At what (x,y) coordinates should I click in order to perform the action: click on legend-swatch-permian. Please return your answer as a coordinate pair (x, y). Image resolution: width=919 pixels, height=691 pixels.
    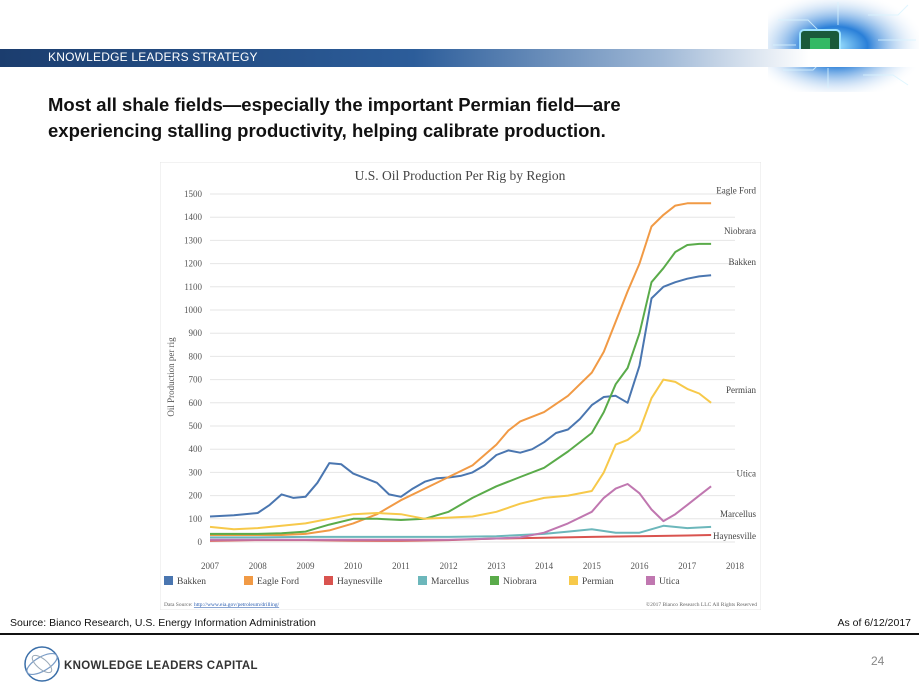
    Looking at the image, I should click on (573, 580).